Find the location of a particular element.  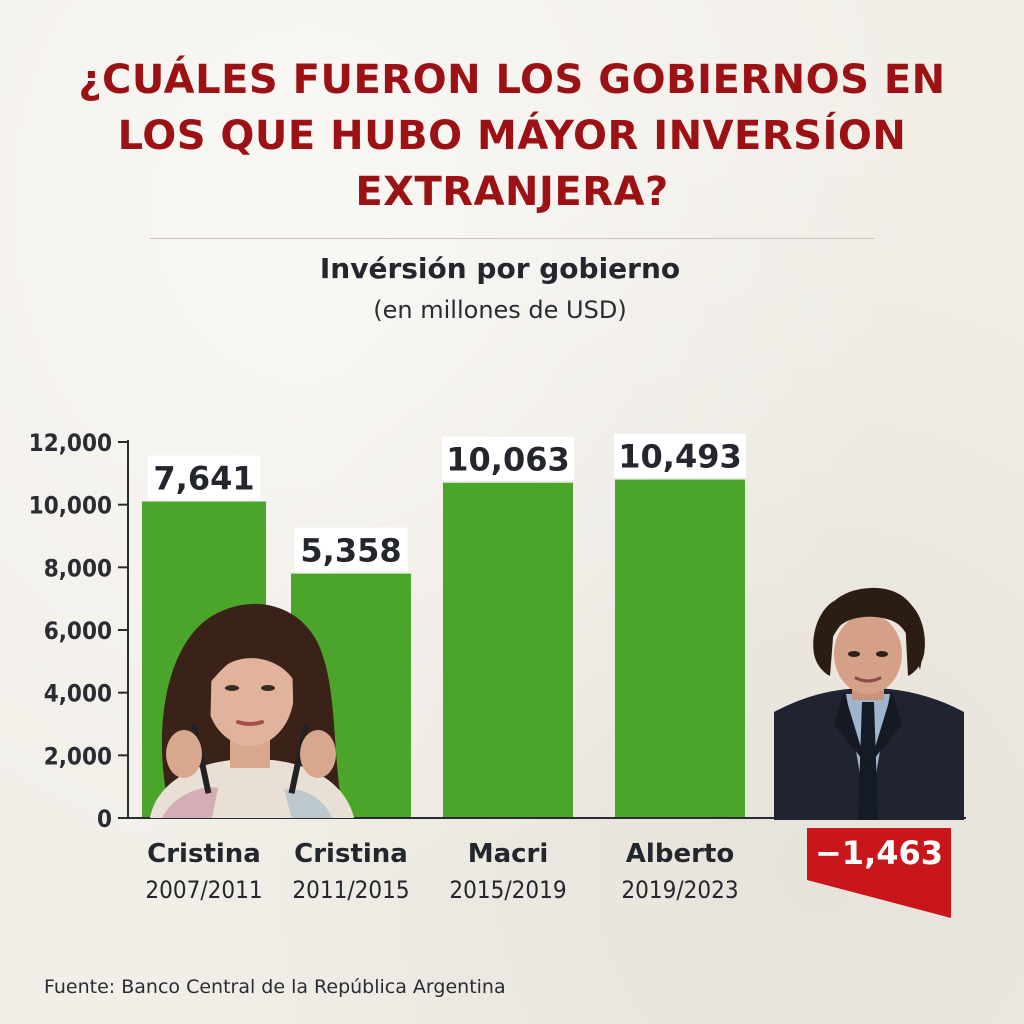

y-tick-label: 0 is located at coordinates (104, 819).